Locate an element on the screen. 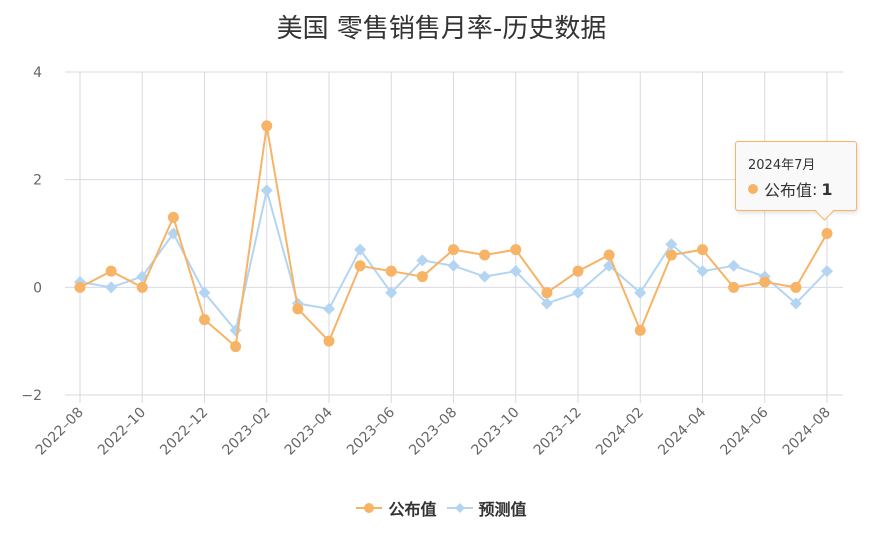 This screenshot has width=883, height=553. legend-item-forecast: 预测值 is located at coordinates (486, 508).